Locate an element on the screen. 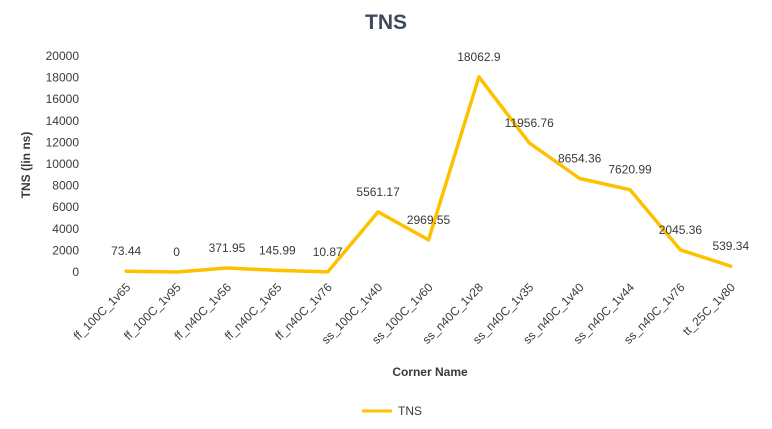  y-tick-label: 16000 is located at coordinates (63, 99).